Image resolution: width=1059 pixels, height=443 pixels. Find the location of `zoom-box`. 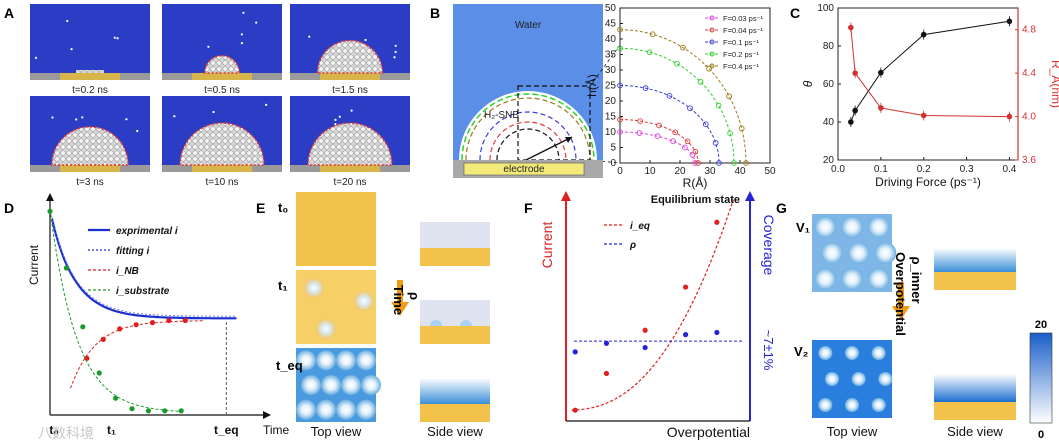

zoom-box is located at coordinates (554, 123).